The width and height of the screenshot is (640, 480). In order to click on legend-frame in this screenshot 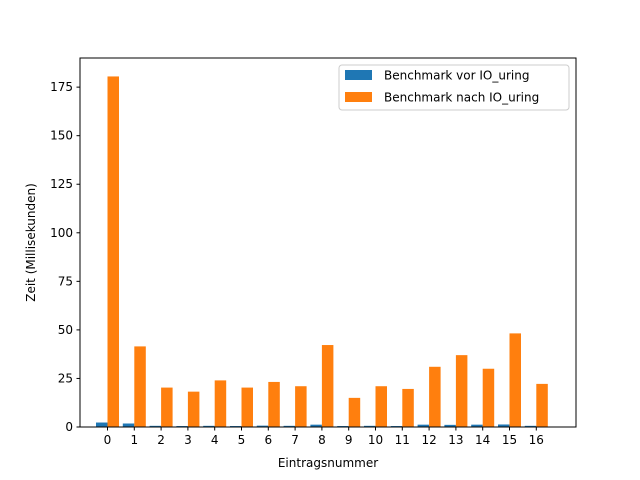, I will do `click(454, 87)`.